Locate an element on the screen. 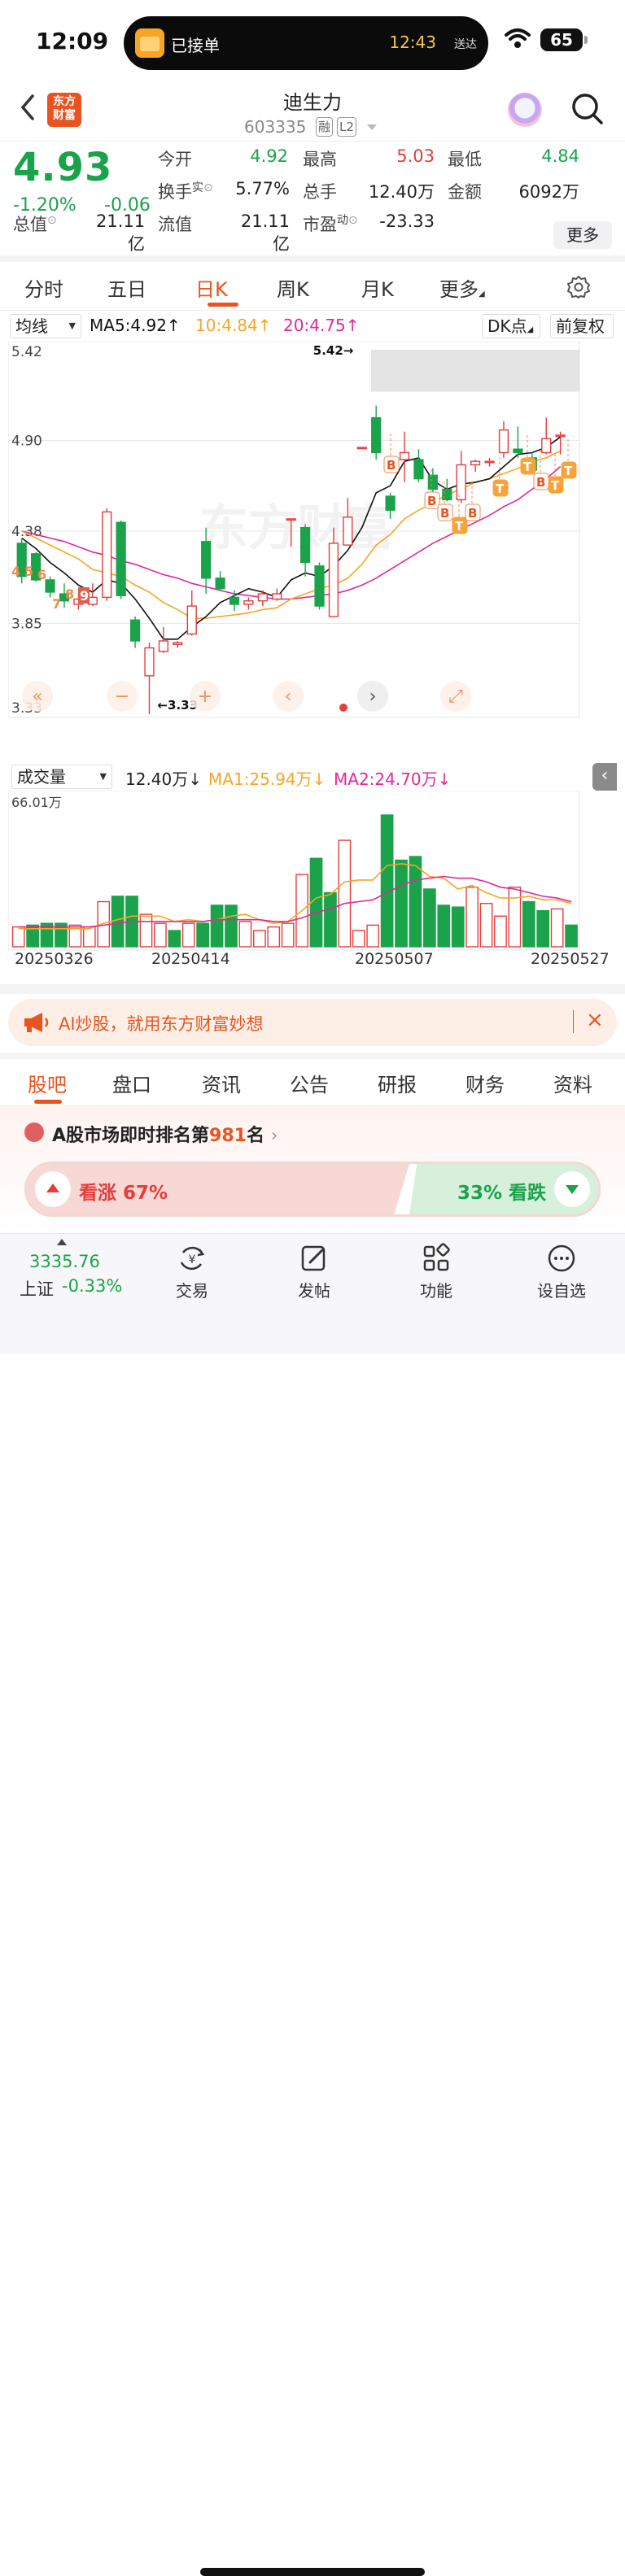 This screenshot has height=2576, width=625. dynamic-island: 已接单 12:43 送达 is located at coordinates (306, 43).